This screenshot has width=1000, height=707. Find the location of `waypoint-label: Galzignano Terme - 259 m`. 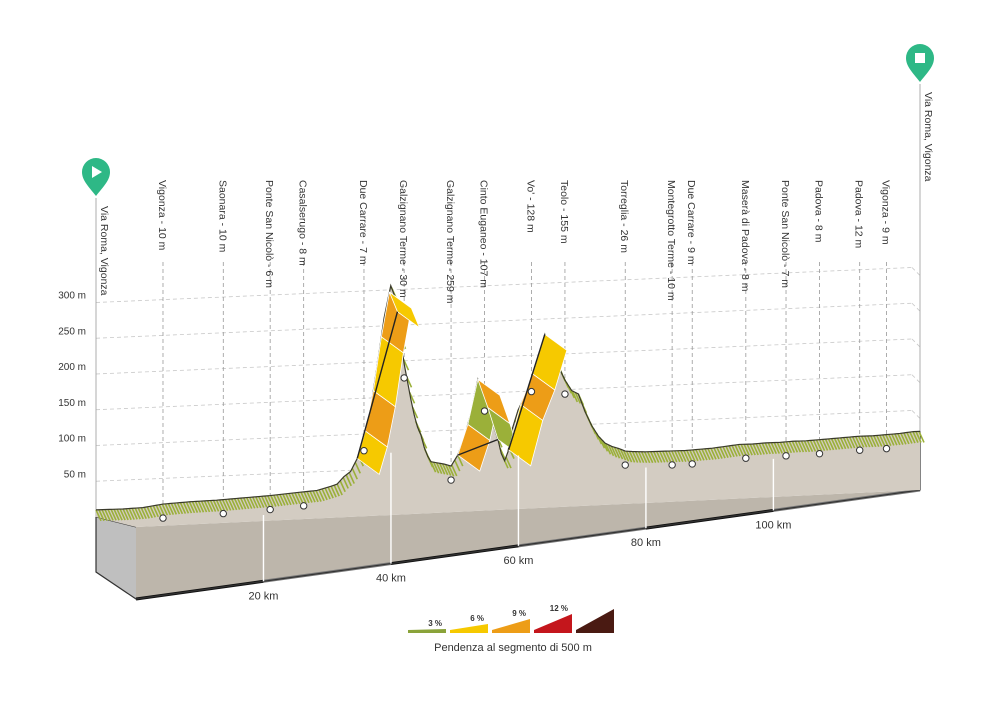

waypoint-label: Galzignano Terme - 259 m is located at coordinates (450, 242).